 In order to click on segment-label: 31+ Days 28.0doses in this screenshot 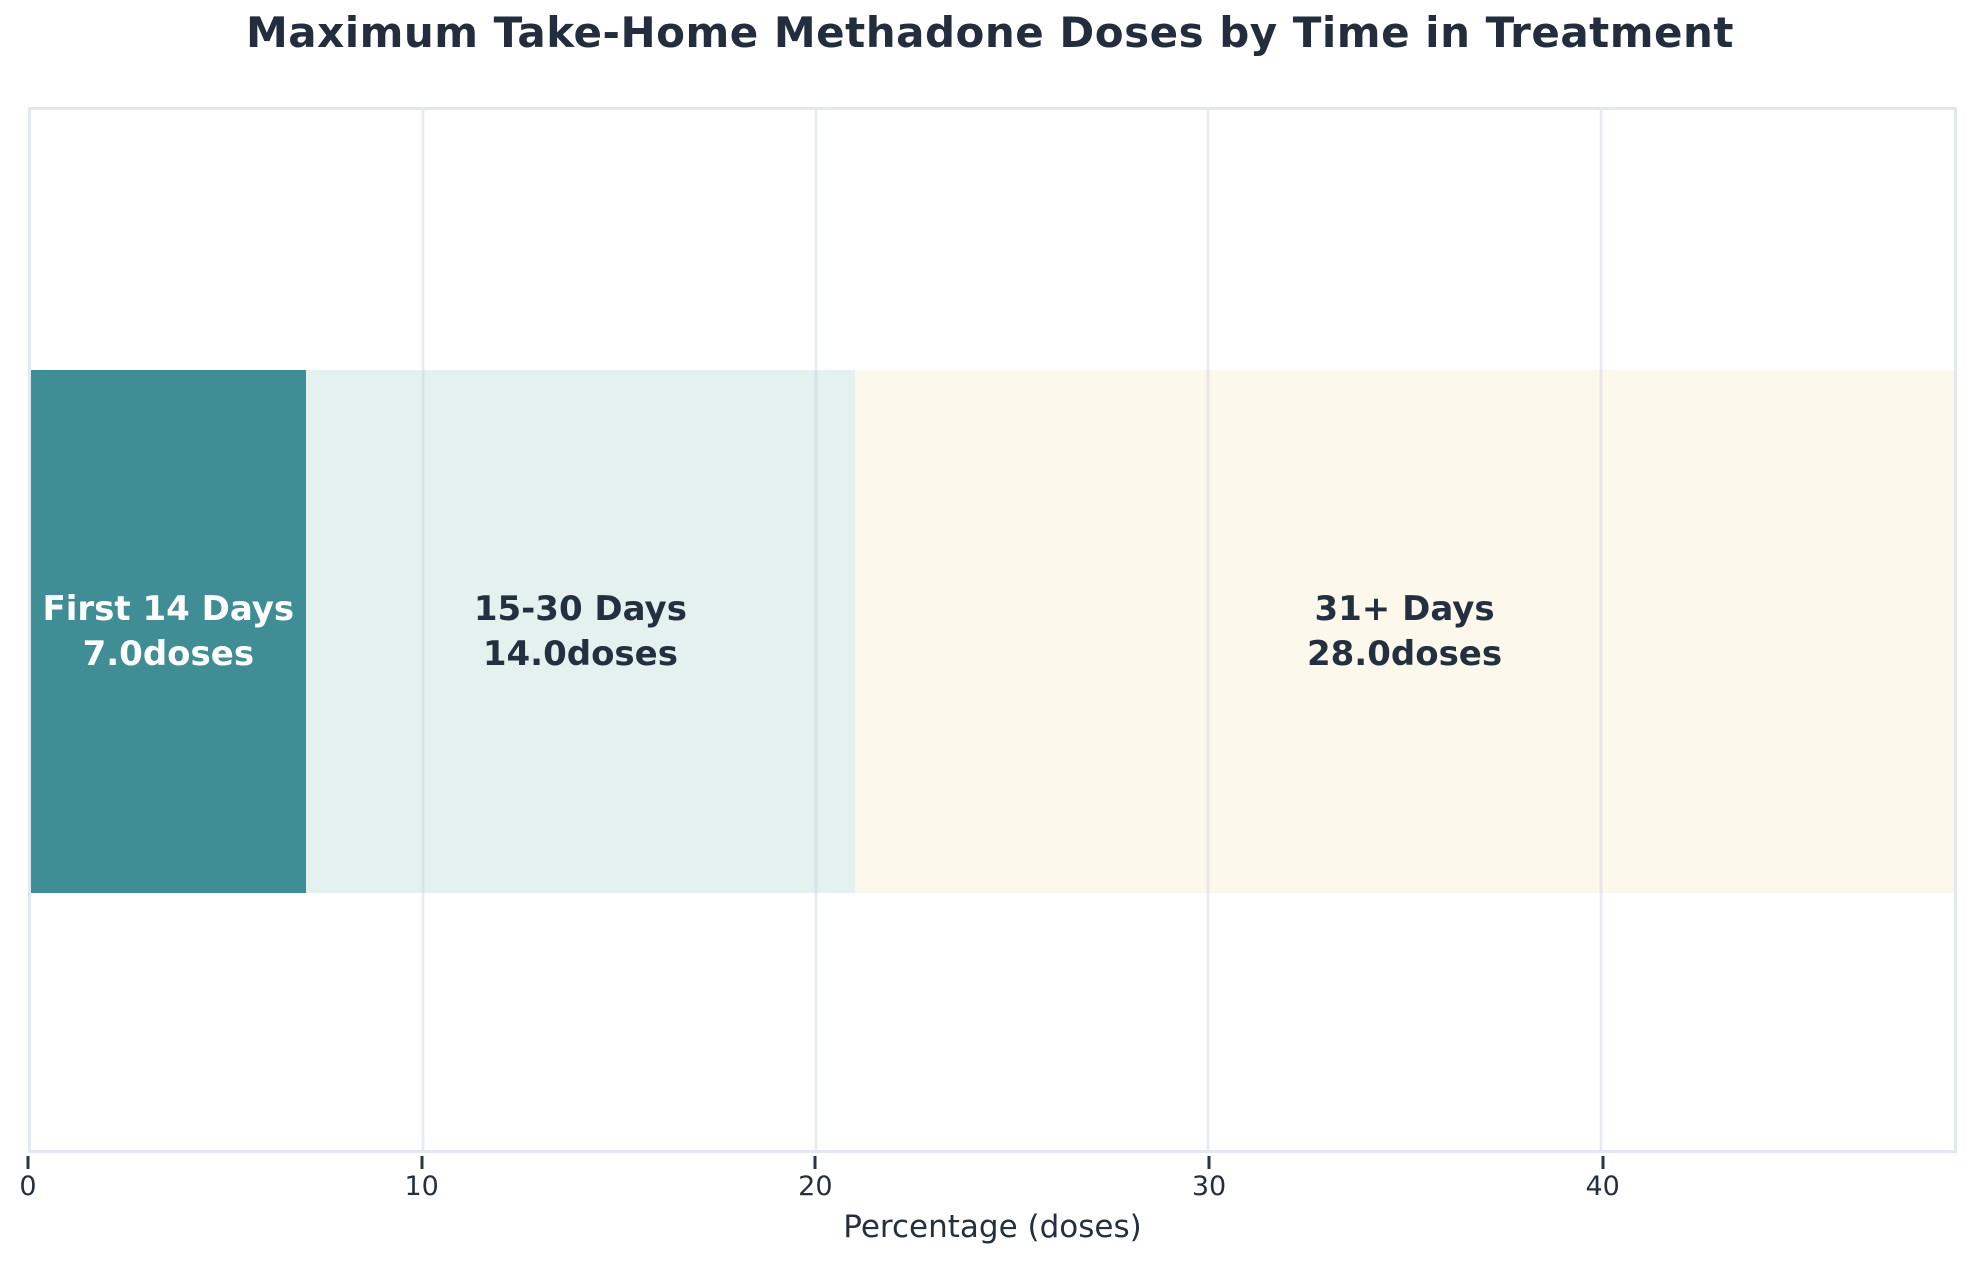, I will do `click(1404, 632)`.